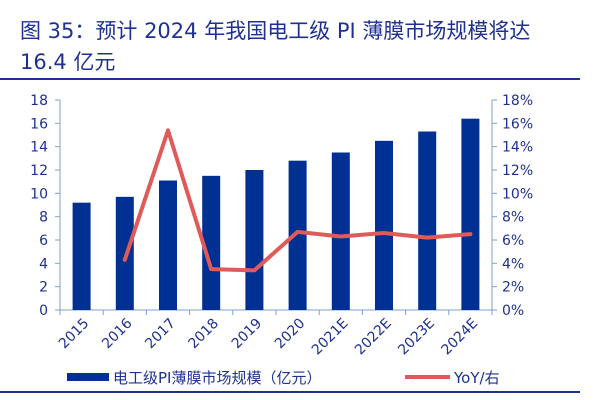  I want to click on title-divider, so click(290, 79).